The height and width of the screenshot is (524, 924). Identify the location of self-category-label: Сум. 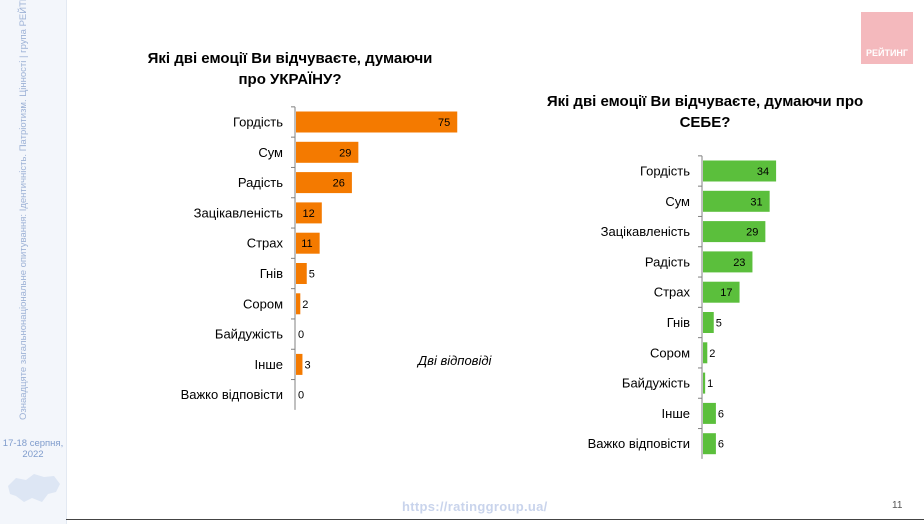
(677, 201).